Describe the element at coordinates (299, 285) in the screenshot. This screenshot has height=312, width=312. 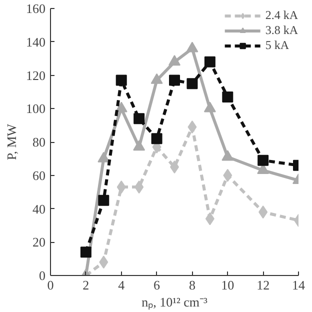
I see `x-tick-label: 14` at that location.